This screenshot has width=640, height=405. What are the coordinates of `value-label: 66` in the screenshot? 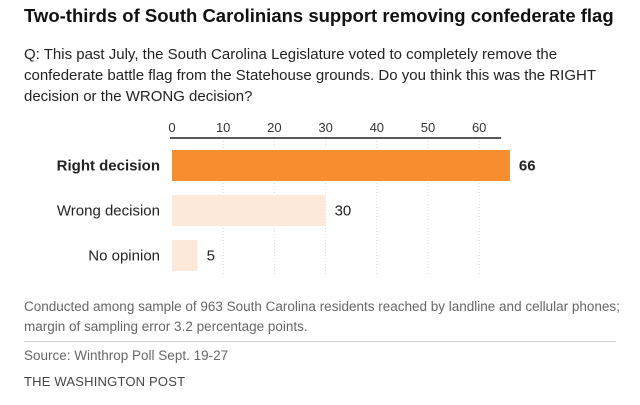 It's located at (527, 166).